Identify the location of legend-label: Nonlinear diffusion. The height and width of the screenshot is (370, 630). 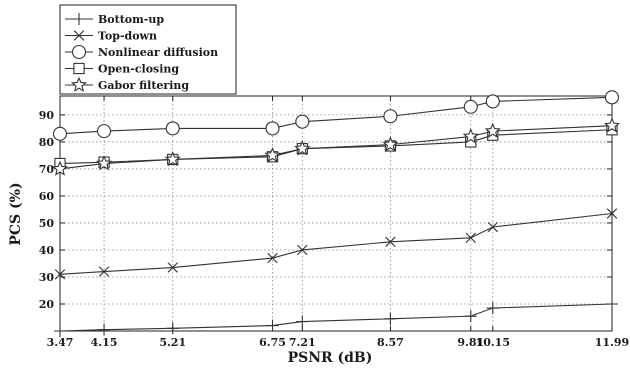
(158, 52).